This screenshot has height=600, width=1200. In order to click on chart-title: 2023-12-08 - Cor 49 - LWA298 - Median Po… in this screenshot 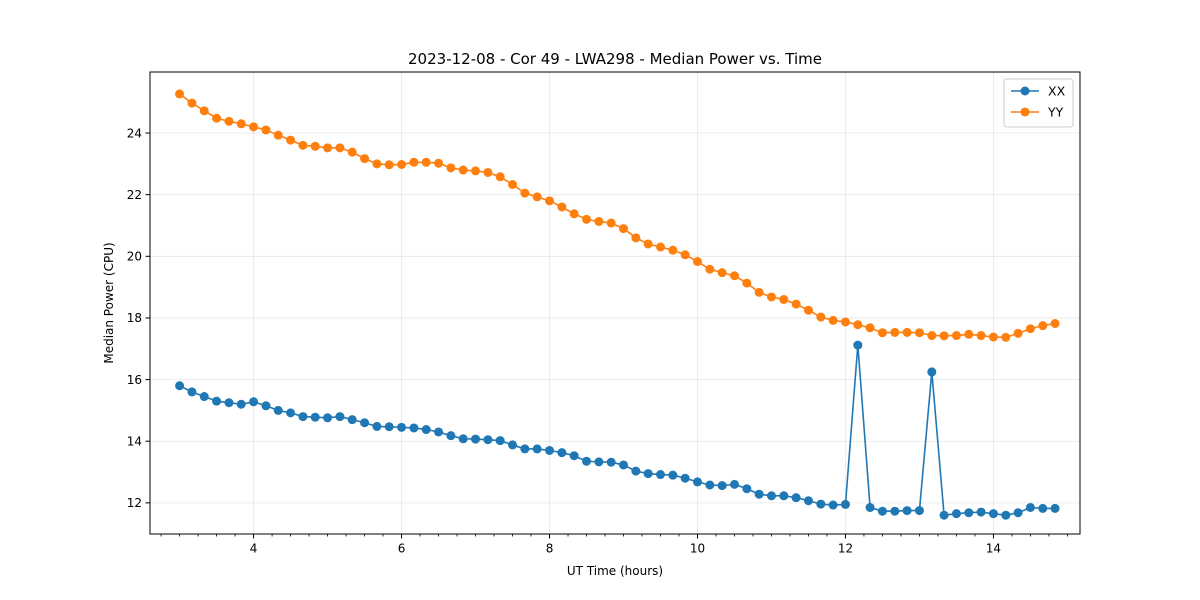, I will do `click(615, 59)`.